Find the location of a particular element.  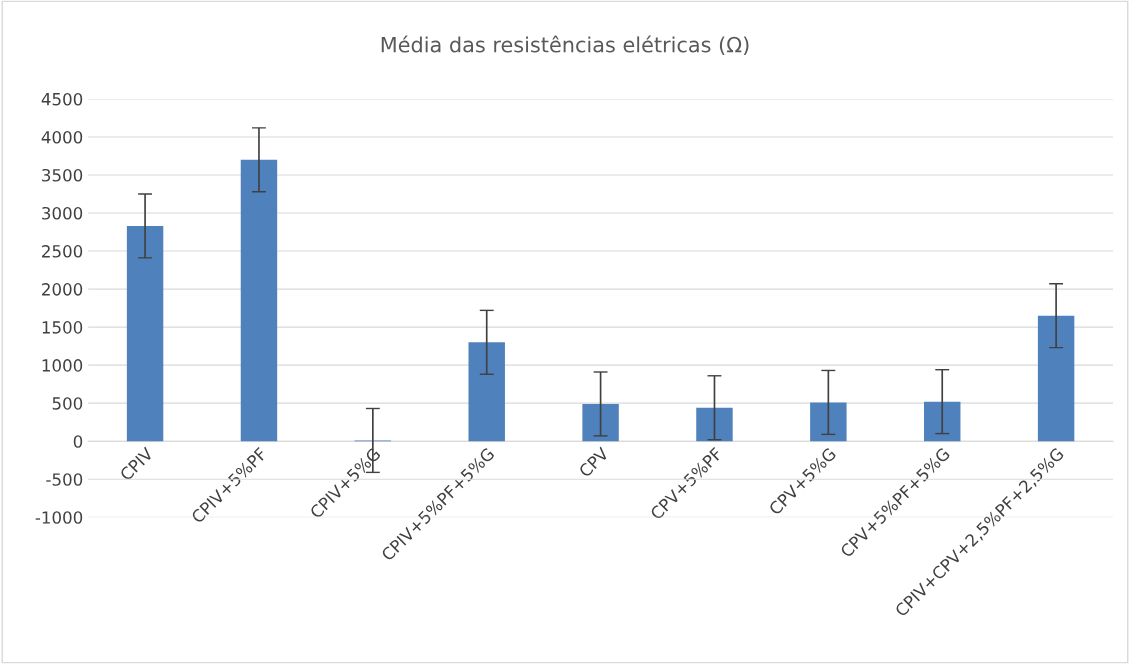

y-tick-label: 4000 is located at coordinates (62, 137).